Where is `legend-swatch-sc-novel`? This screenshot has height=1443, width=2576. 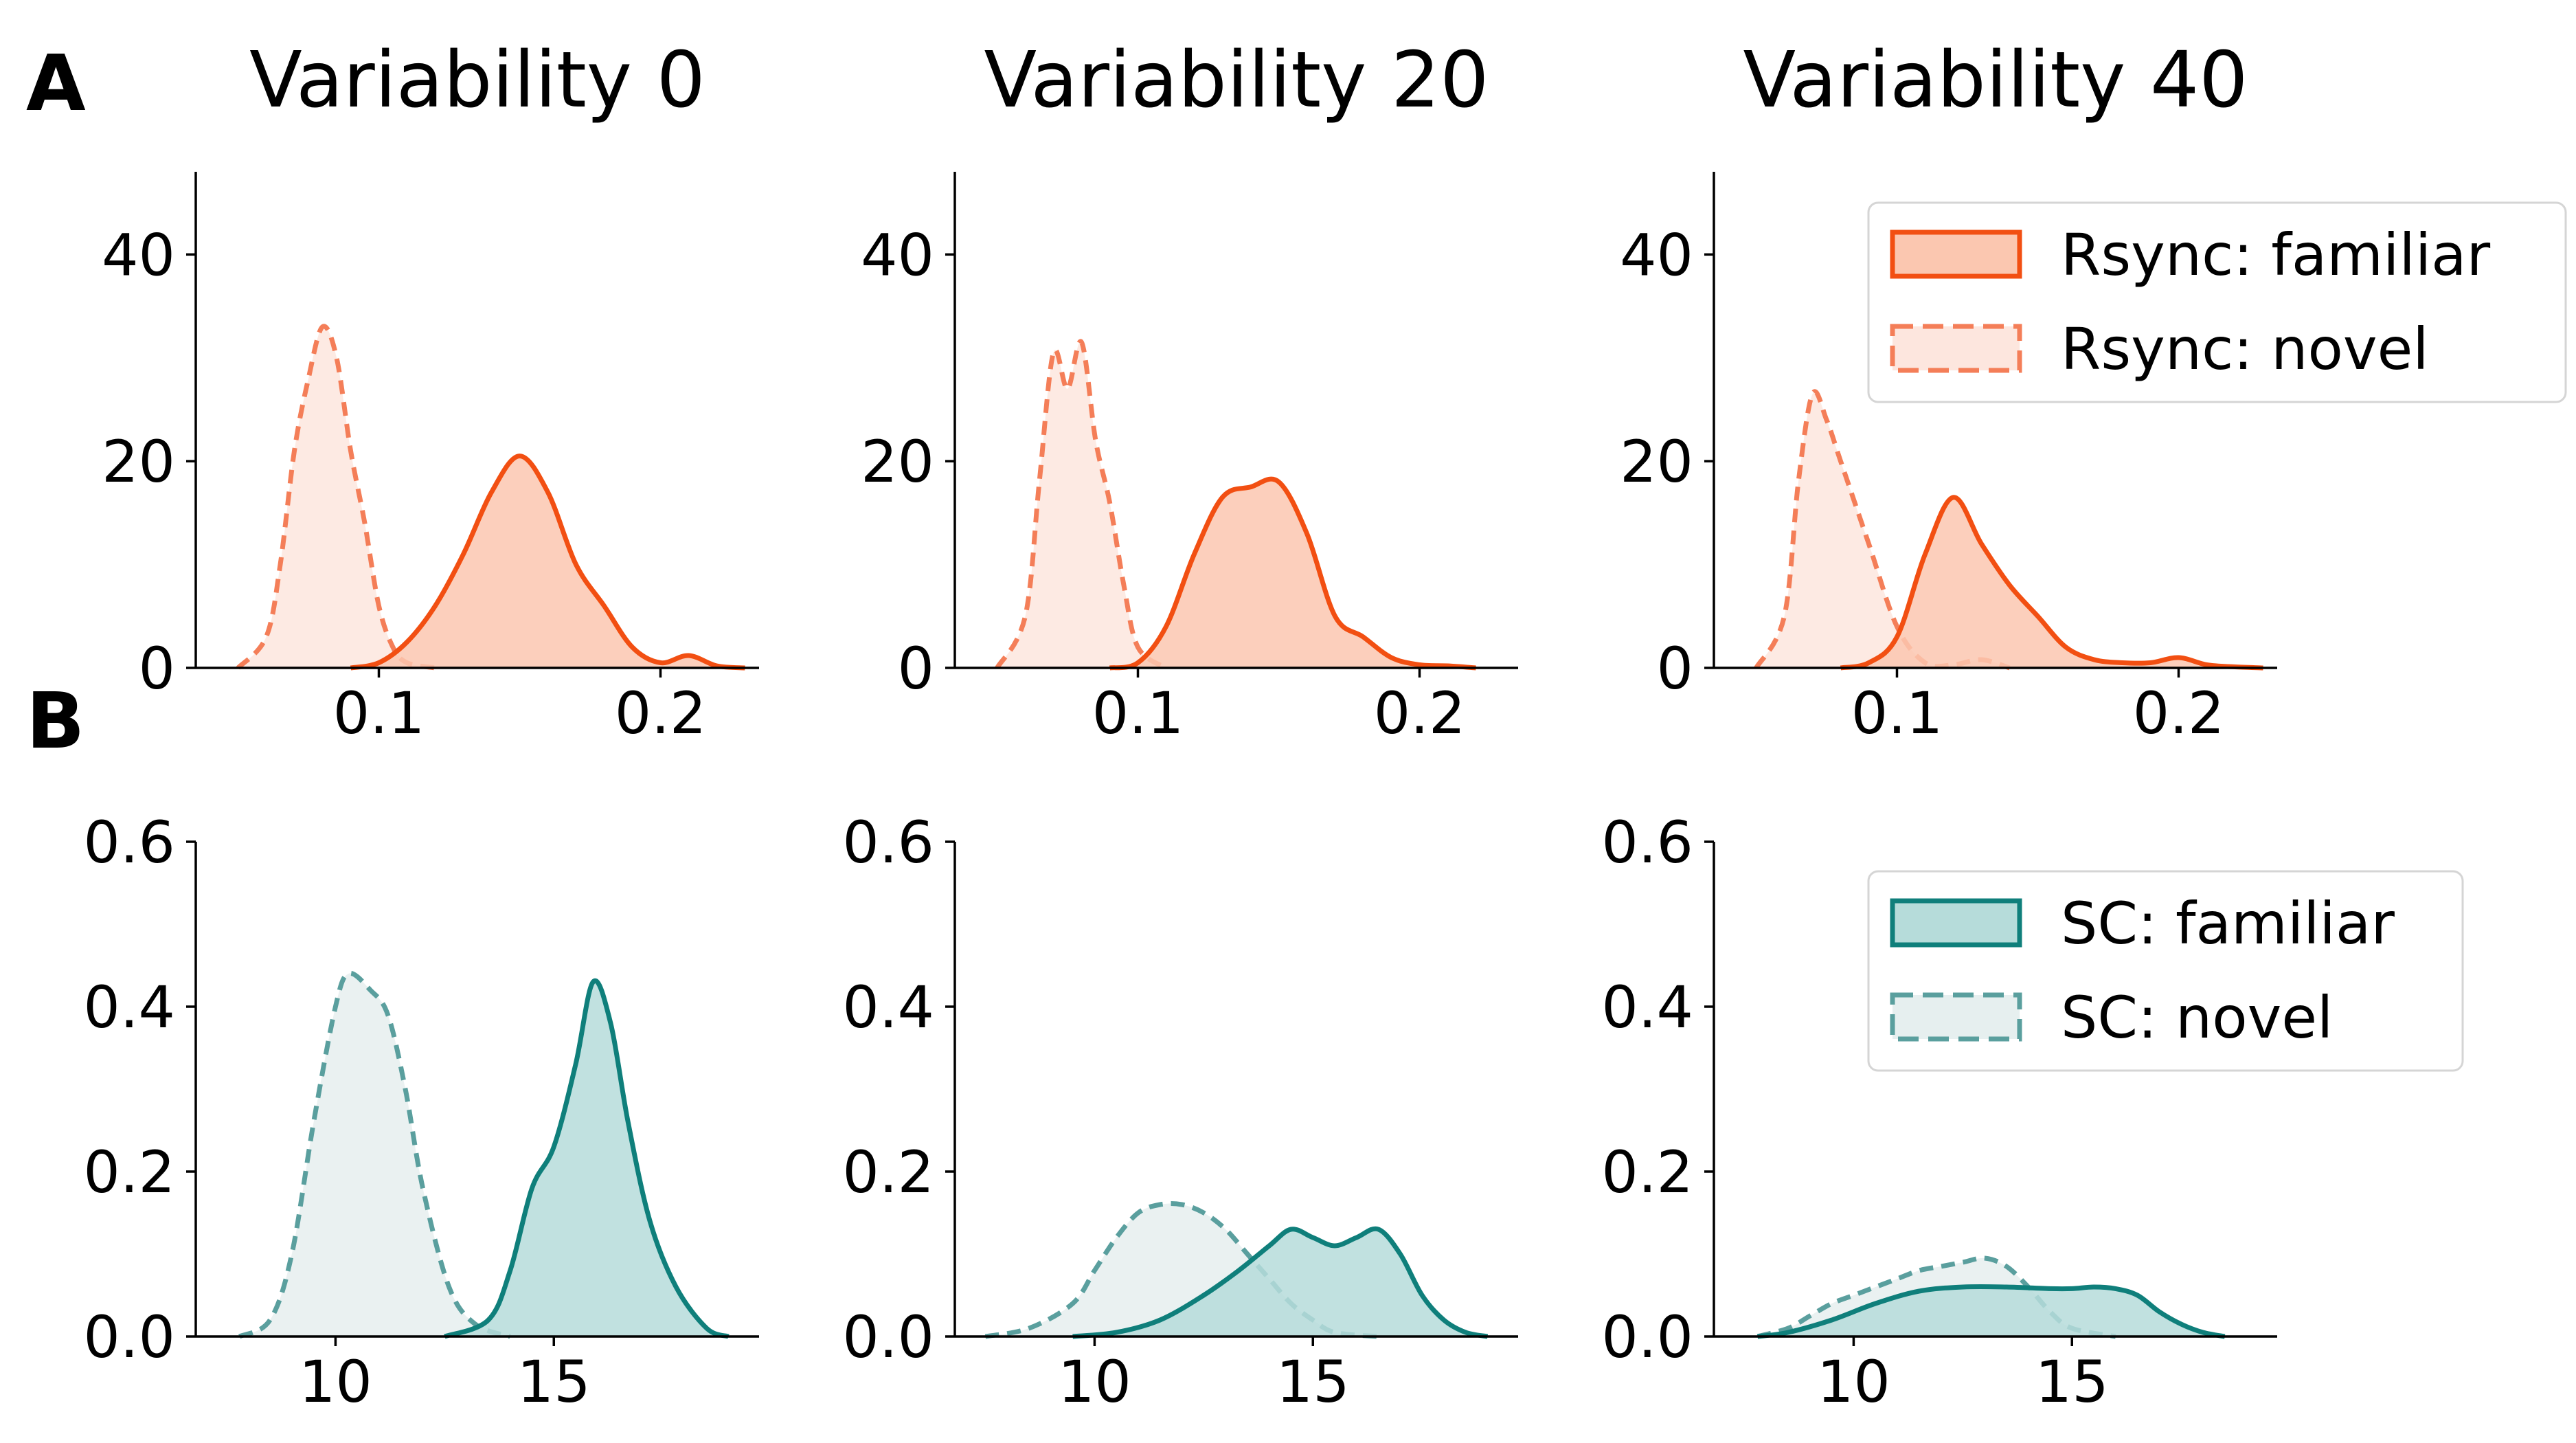
legend-swatch-sc-novel is located at coordinates (1956, 1017).